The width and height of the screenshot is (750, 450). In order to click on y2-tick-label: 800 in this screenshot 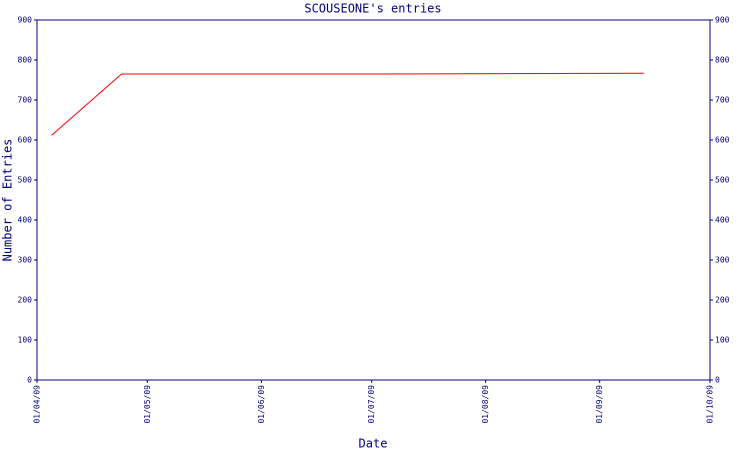, I will do `click(722, 60)`.